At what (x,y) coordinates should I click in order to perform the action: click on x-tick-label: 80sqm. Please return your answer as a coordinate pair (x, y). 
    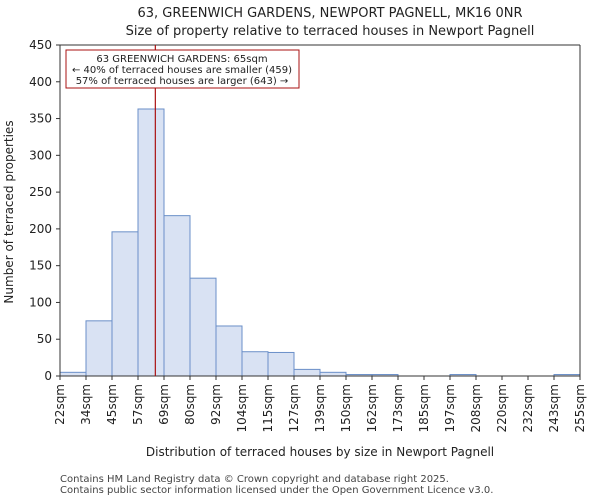
    Looking at the image, I should click on (190, 404).